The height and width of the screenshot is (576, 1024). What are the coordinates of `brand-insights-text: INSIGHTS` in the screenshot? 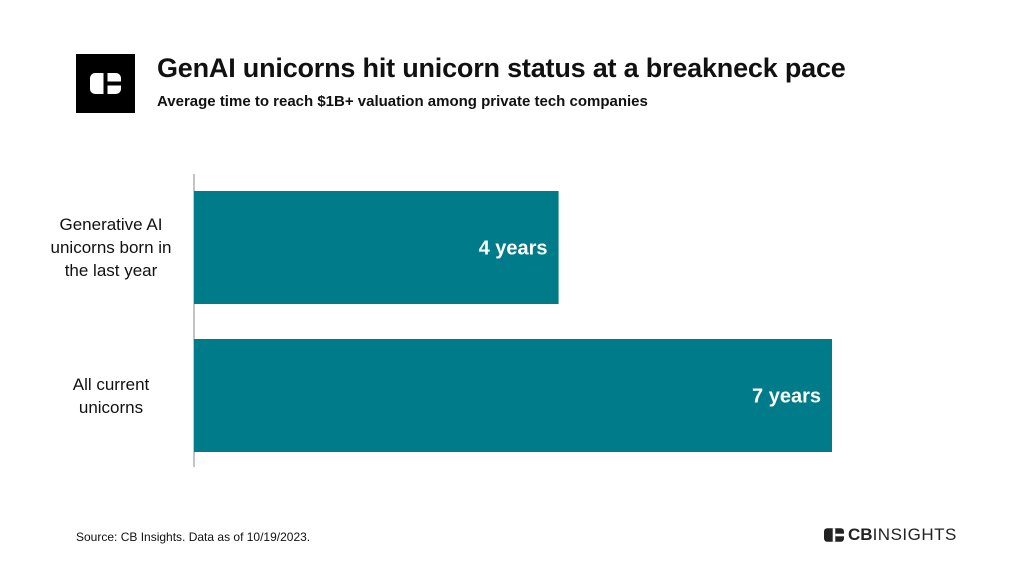 It's located at (914, 534).